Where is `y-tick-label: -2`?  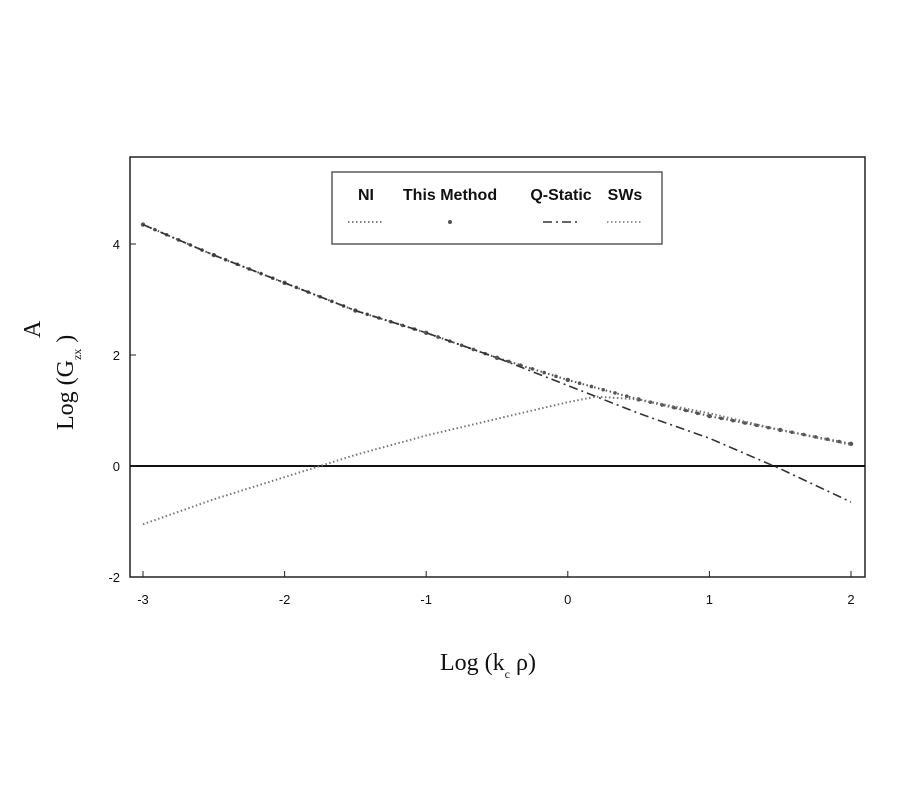
y-tick-label: -2 is located at coordinates (114, 577).